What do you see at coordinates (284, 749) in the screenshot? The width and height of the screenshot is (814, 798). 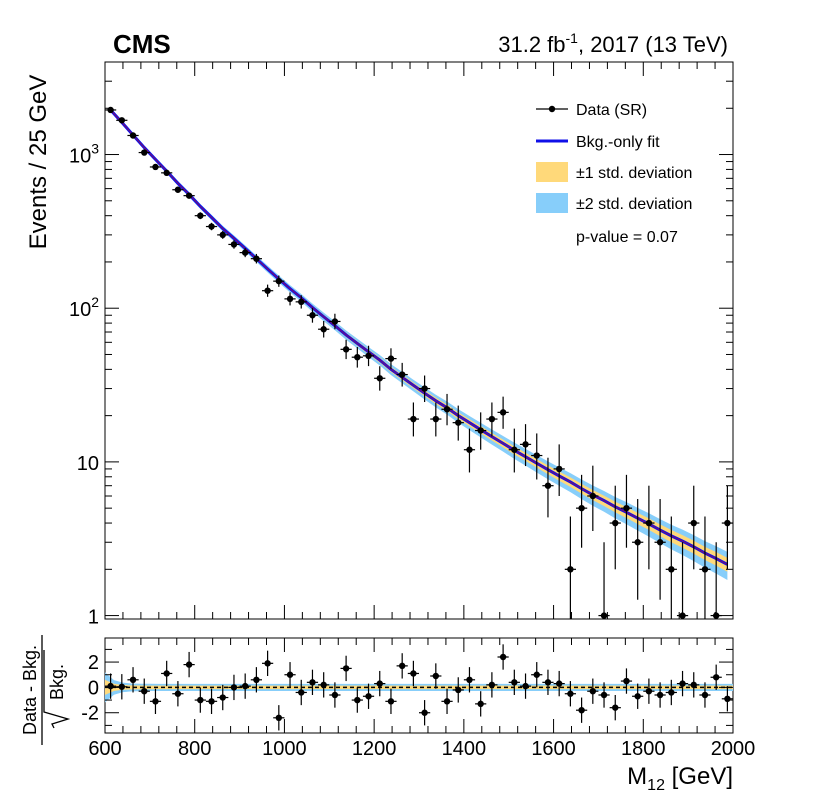 I see `x-tick-label: 1000` at bounding box center [284, 749].